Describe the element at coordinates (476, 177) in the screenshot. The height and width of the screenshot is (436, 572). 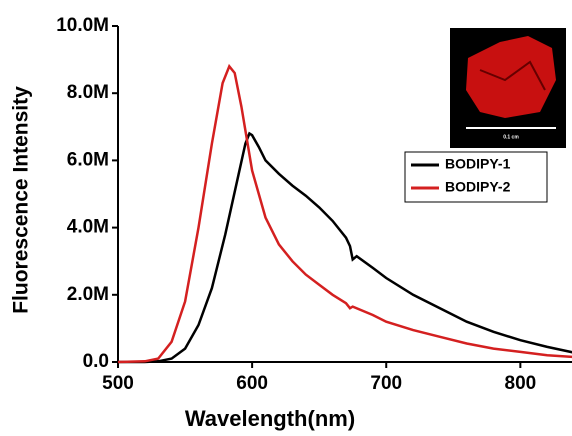
I see `legend-box` at that location.